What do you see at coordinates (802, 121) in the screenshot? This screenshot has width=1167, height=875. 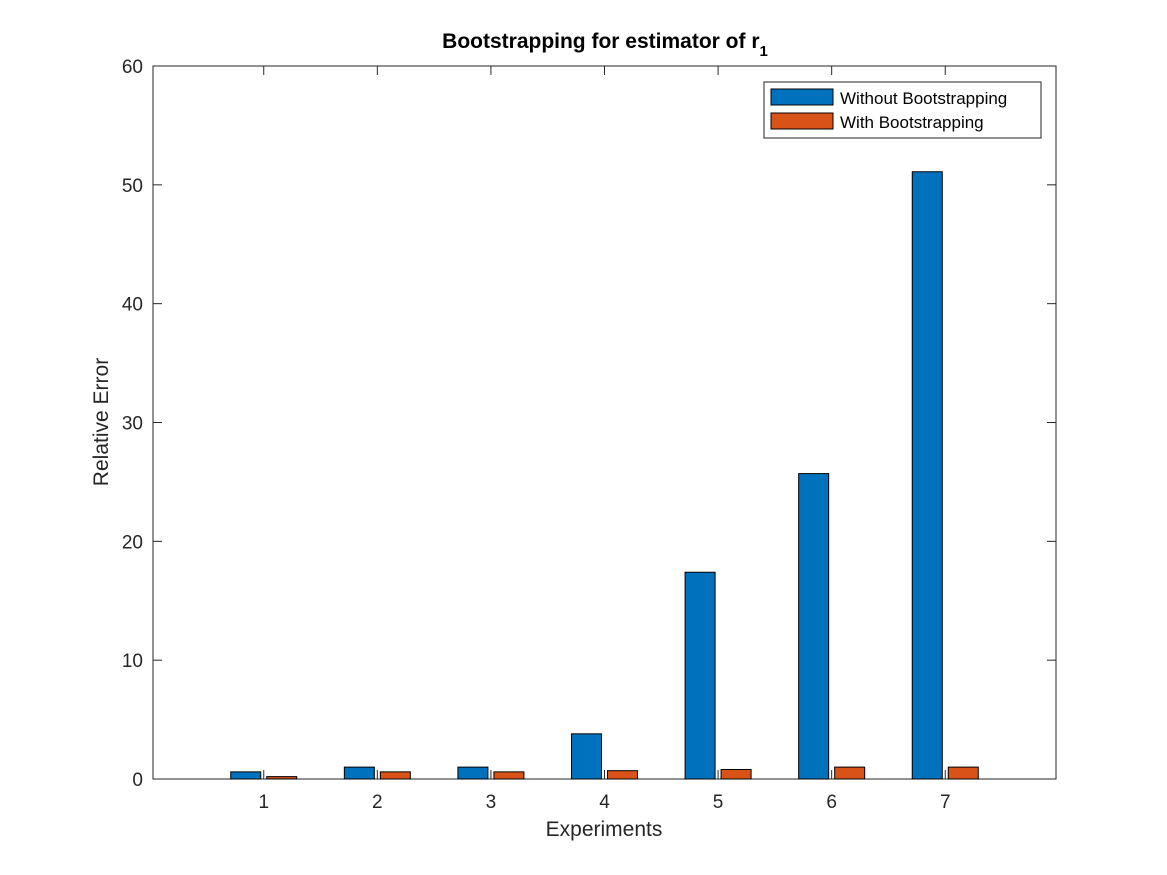 I see `legend-swatch-with-bootstrapping` at bounding box center [802, 121].